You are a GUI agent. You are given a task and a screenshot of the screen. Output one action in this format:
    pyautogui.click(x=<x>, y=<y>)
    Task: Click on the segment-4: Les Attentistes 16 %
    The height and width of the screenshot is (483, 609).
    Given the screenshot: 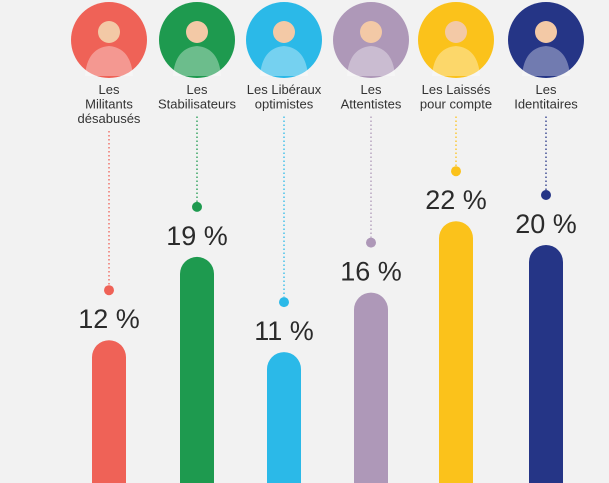 What is the action you would take?
    pyautogui.click(x=371, y=242)
    